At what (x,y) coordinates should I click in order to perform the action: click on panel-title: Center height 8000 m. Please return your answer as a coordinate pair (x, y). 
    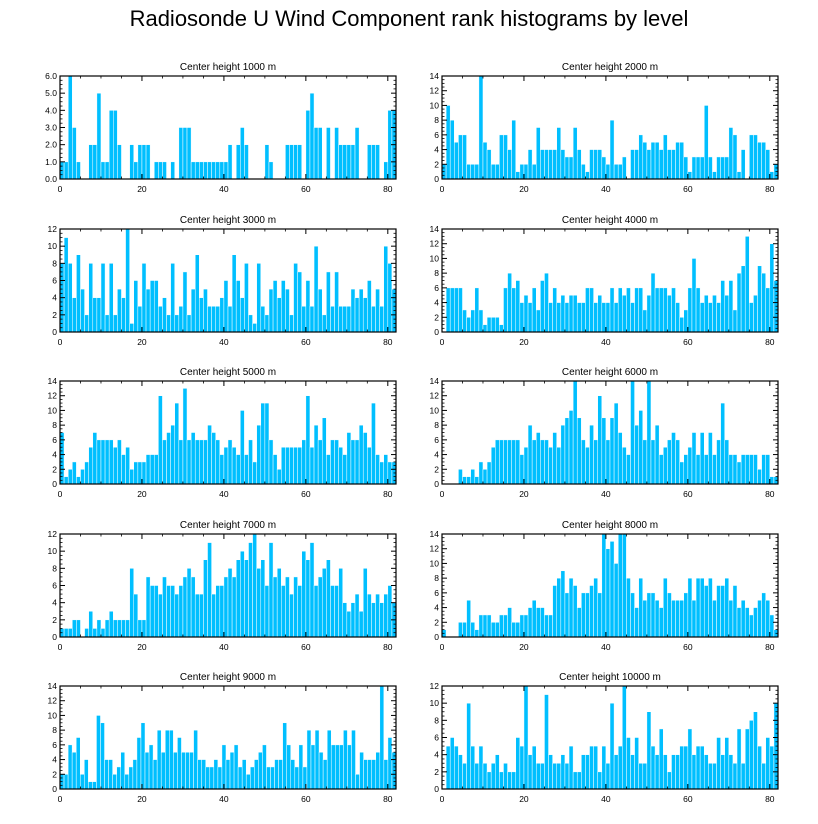
    Looking at the image, I should click on (610, 525).